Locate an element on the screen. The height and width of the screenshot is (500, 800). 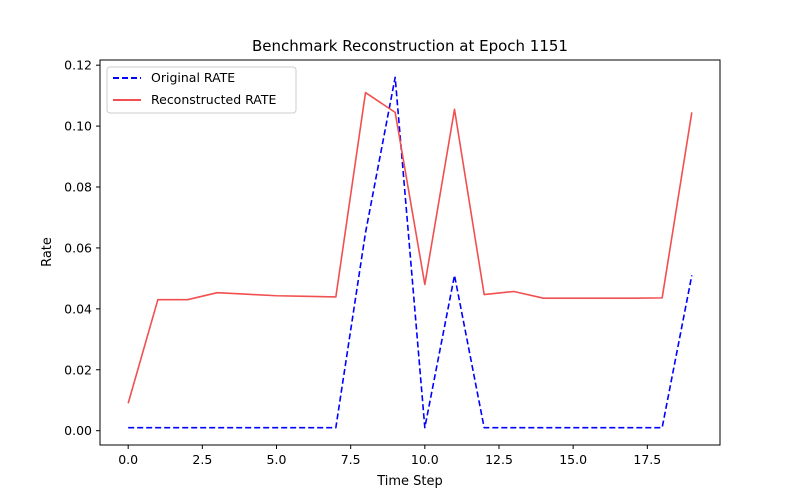
x-tick-label: 15.0 is located at coordinates (573, 459).